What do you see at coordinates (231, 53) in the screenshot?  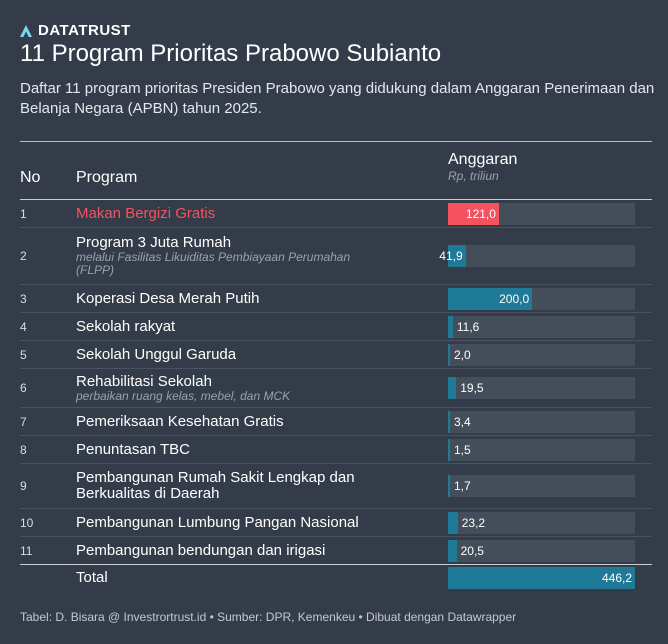 I see `page-title: 11 Program Prioritas Prabowo Subianto` at bounding box center [231, 53].